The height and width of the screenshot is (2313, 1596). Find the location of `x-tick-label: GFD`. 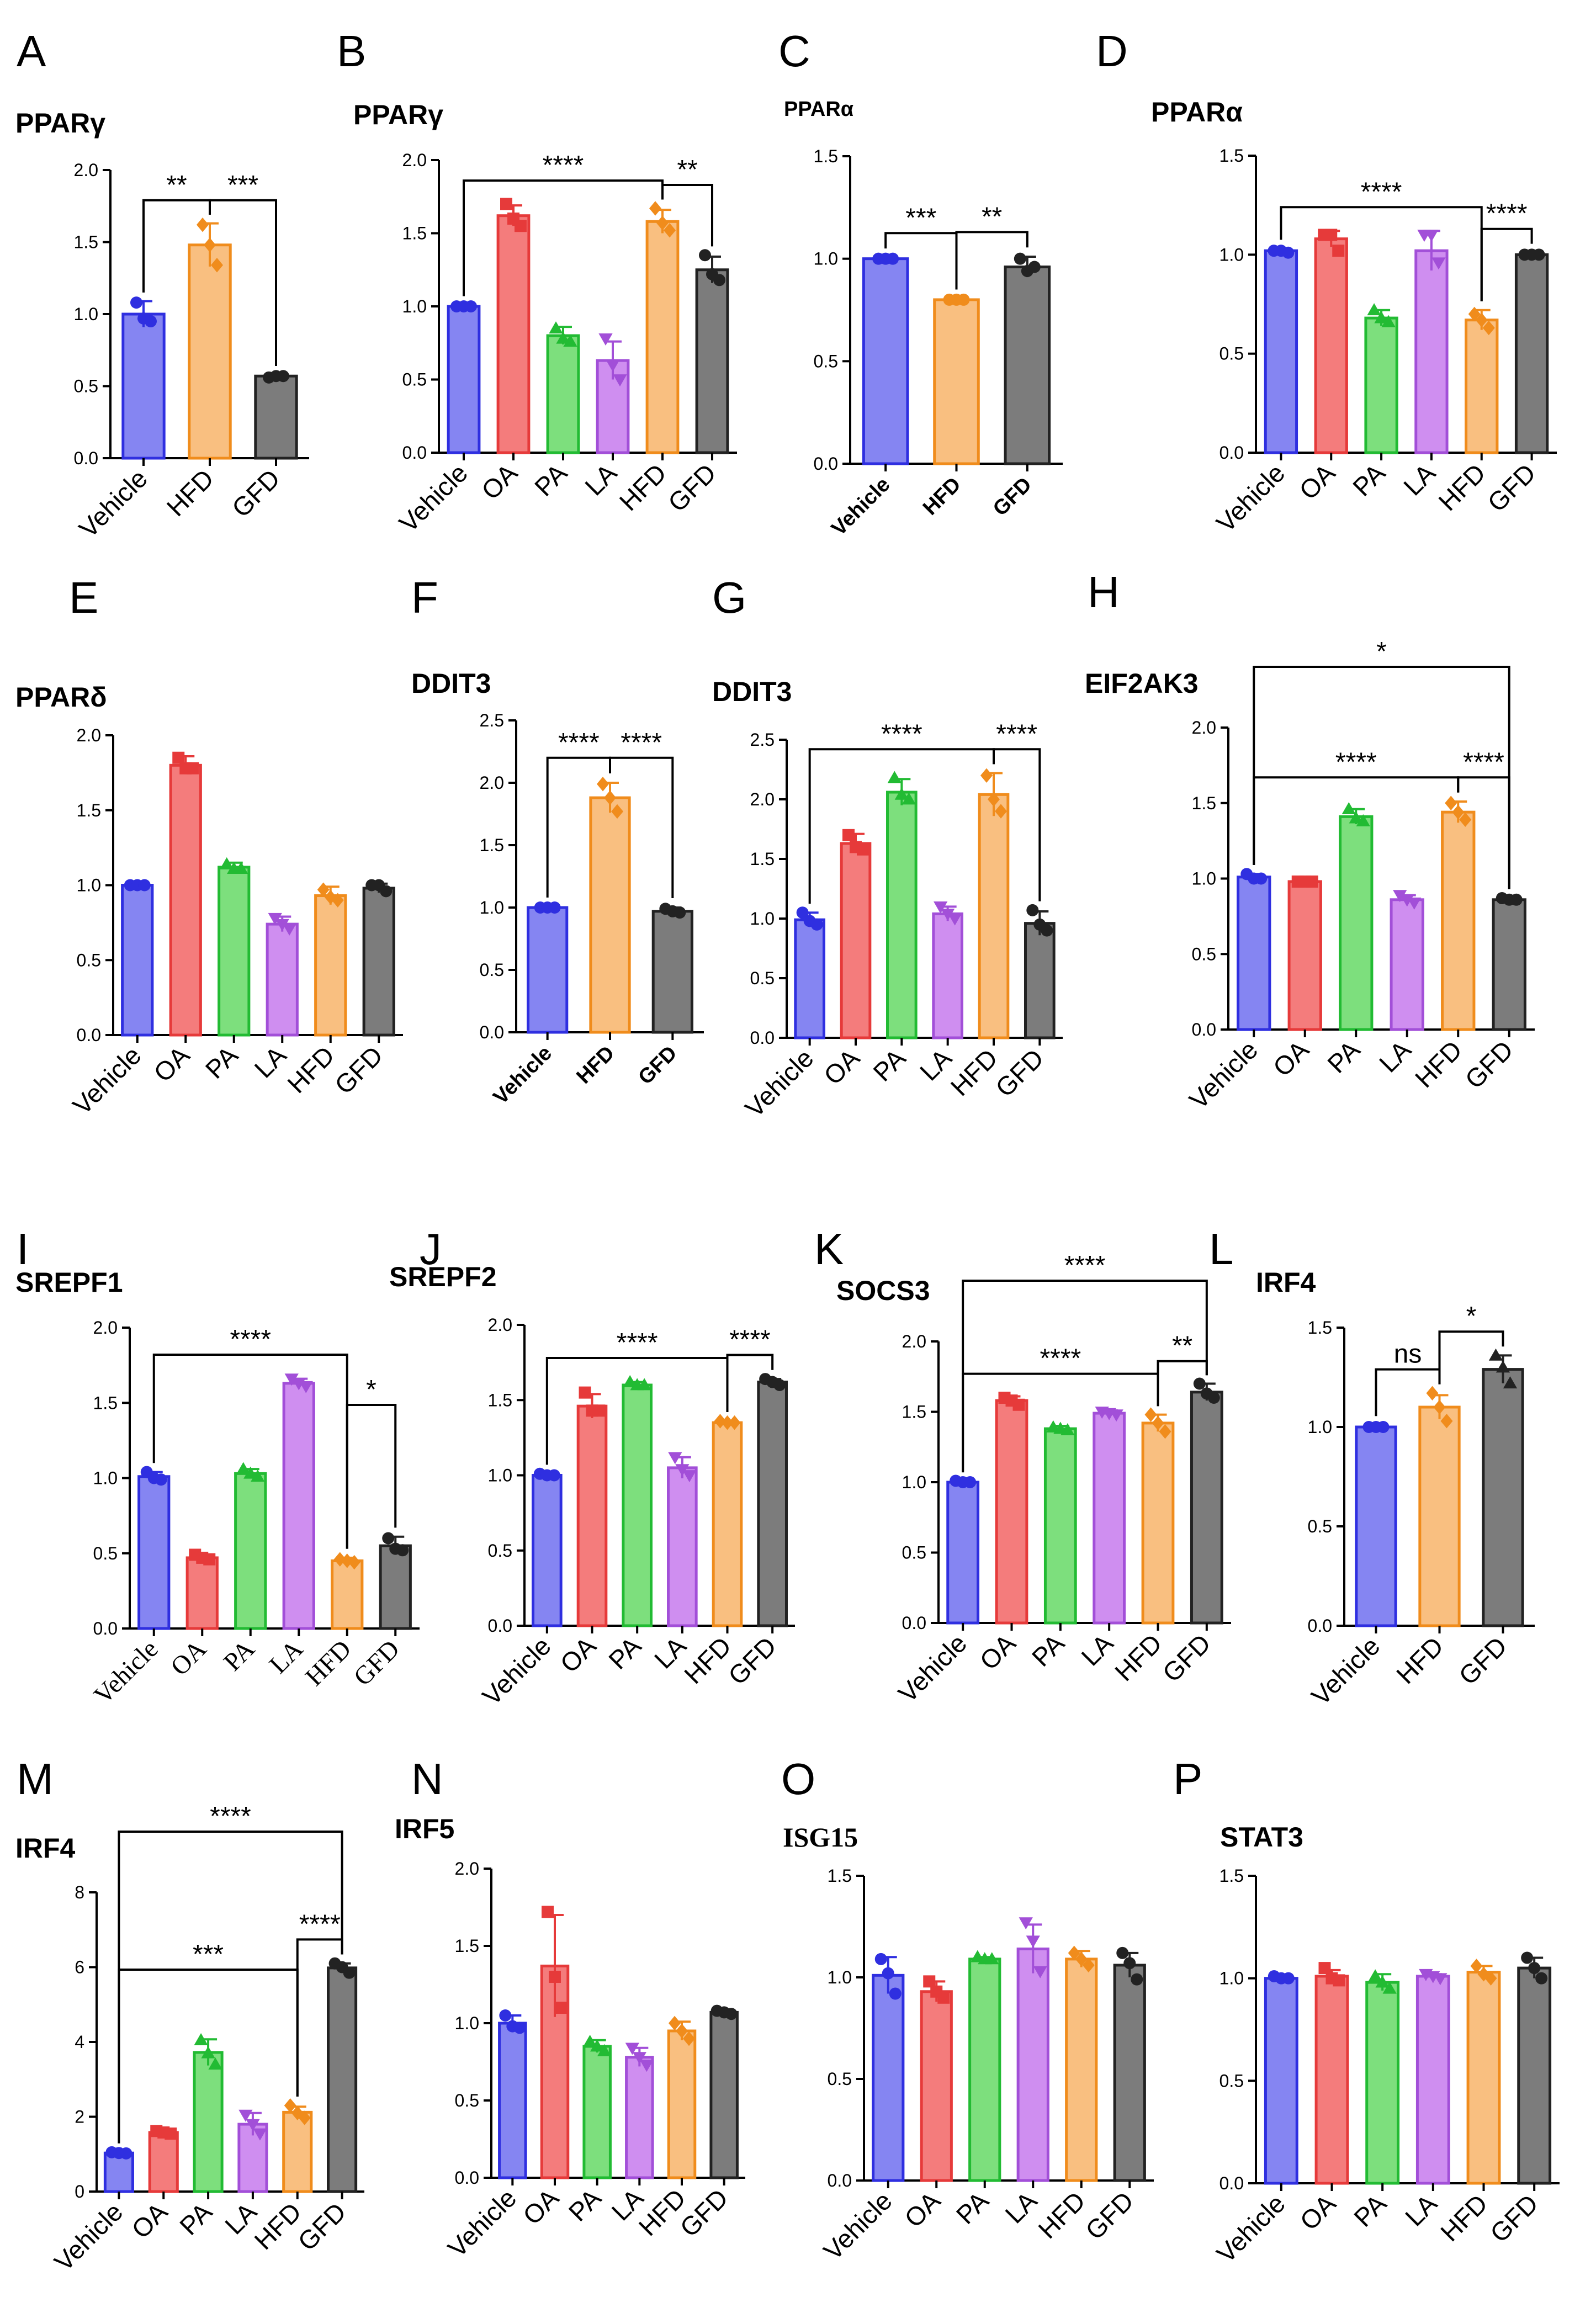

x-tick-label: GFD is located at coordinates (1514, 2218).